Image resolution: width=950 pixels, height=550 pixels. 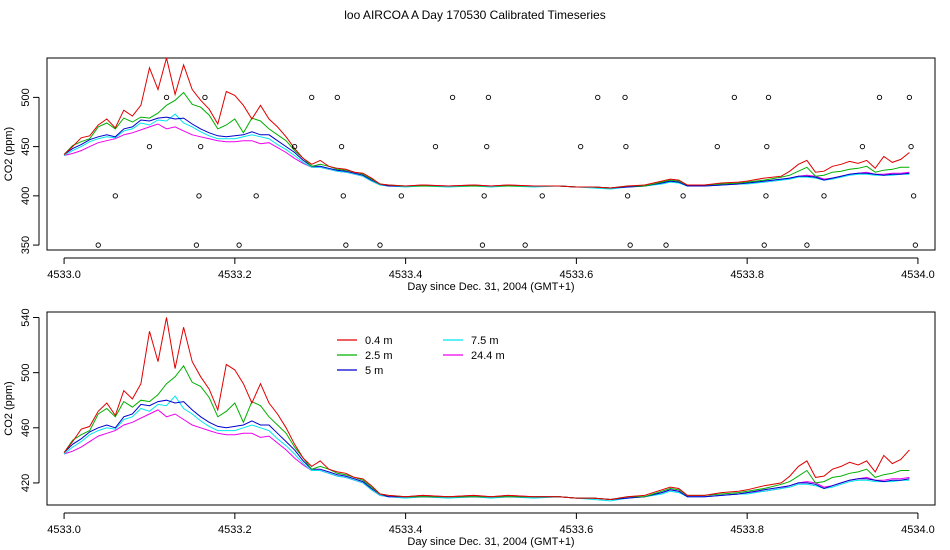 What do you see at coordinates (26, 146) in the screenshot?
I see `y-tick-label: 450` at bounding box center [26, 146].